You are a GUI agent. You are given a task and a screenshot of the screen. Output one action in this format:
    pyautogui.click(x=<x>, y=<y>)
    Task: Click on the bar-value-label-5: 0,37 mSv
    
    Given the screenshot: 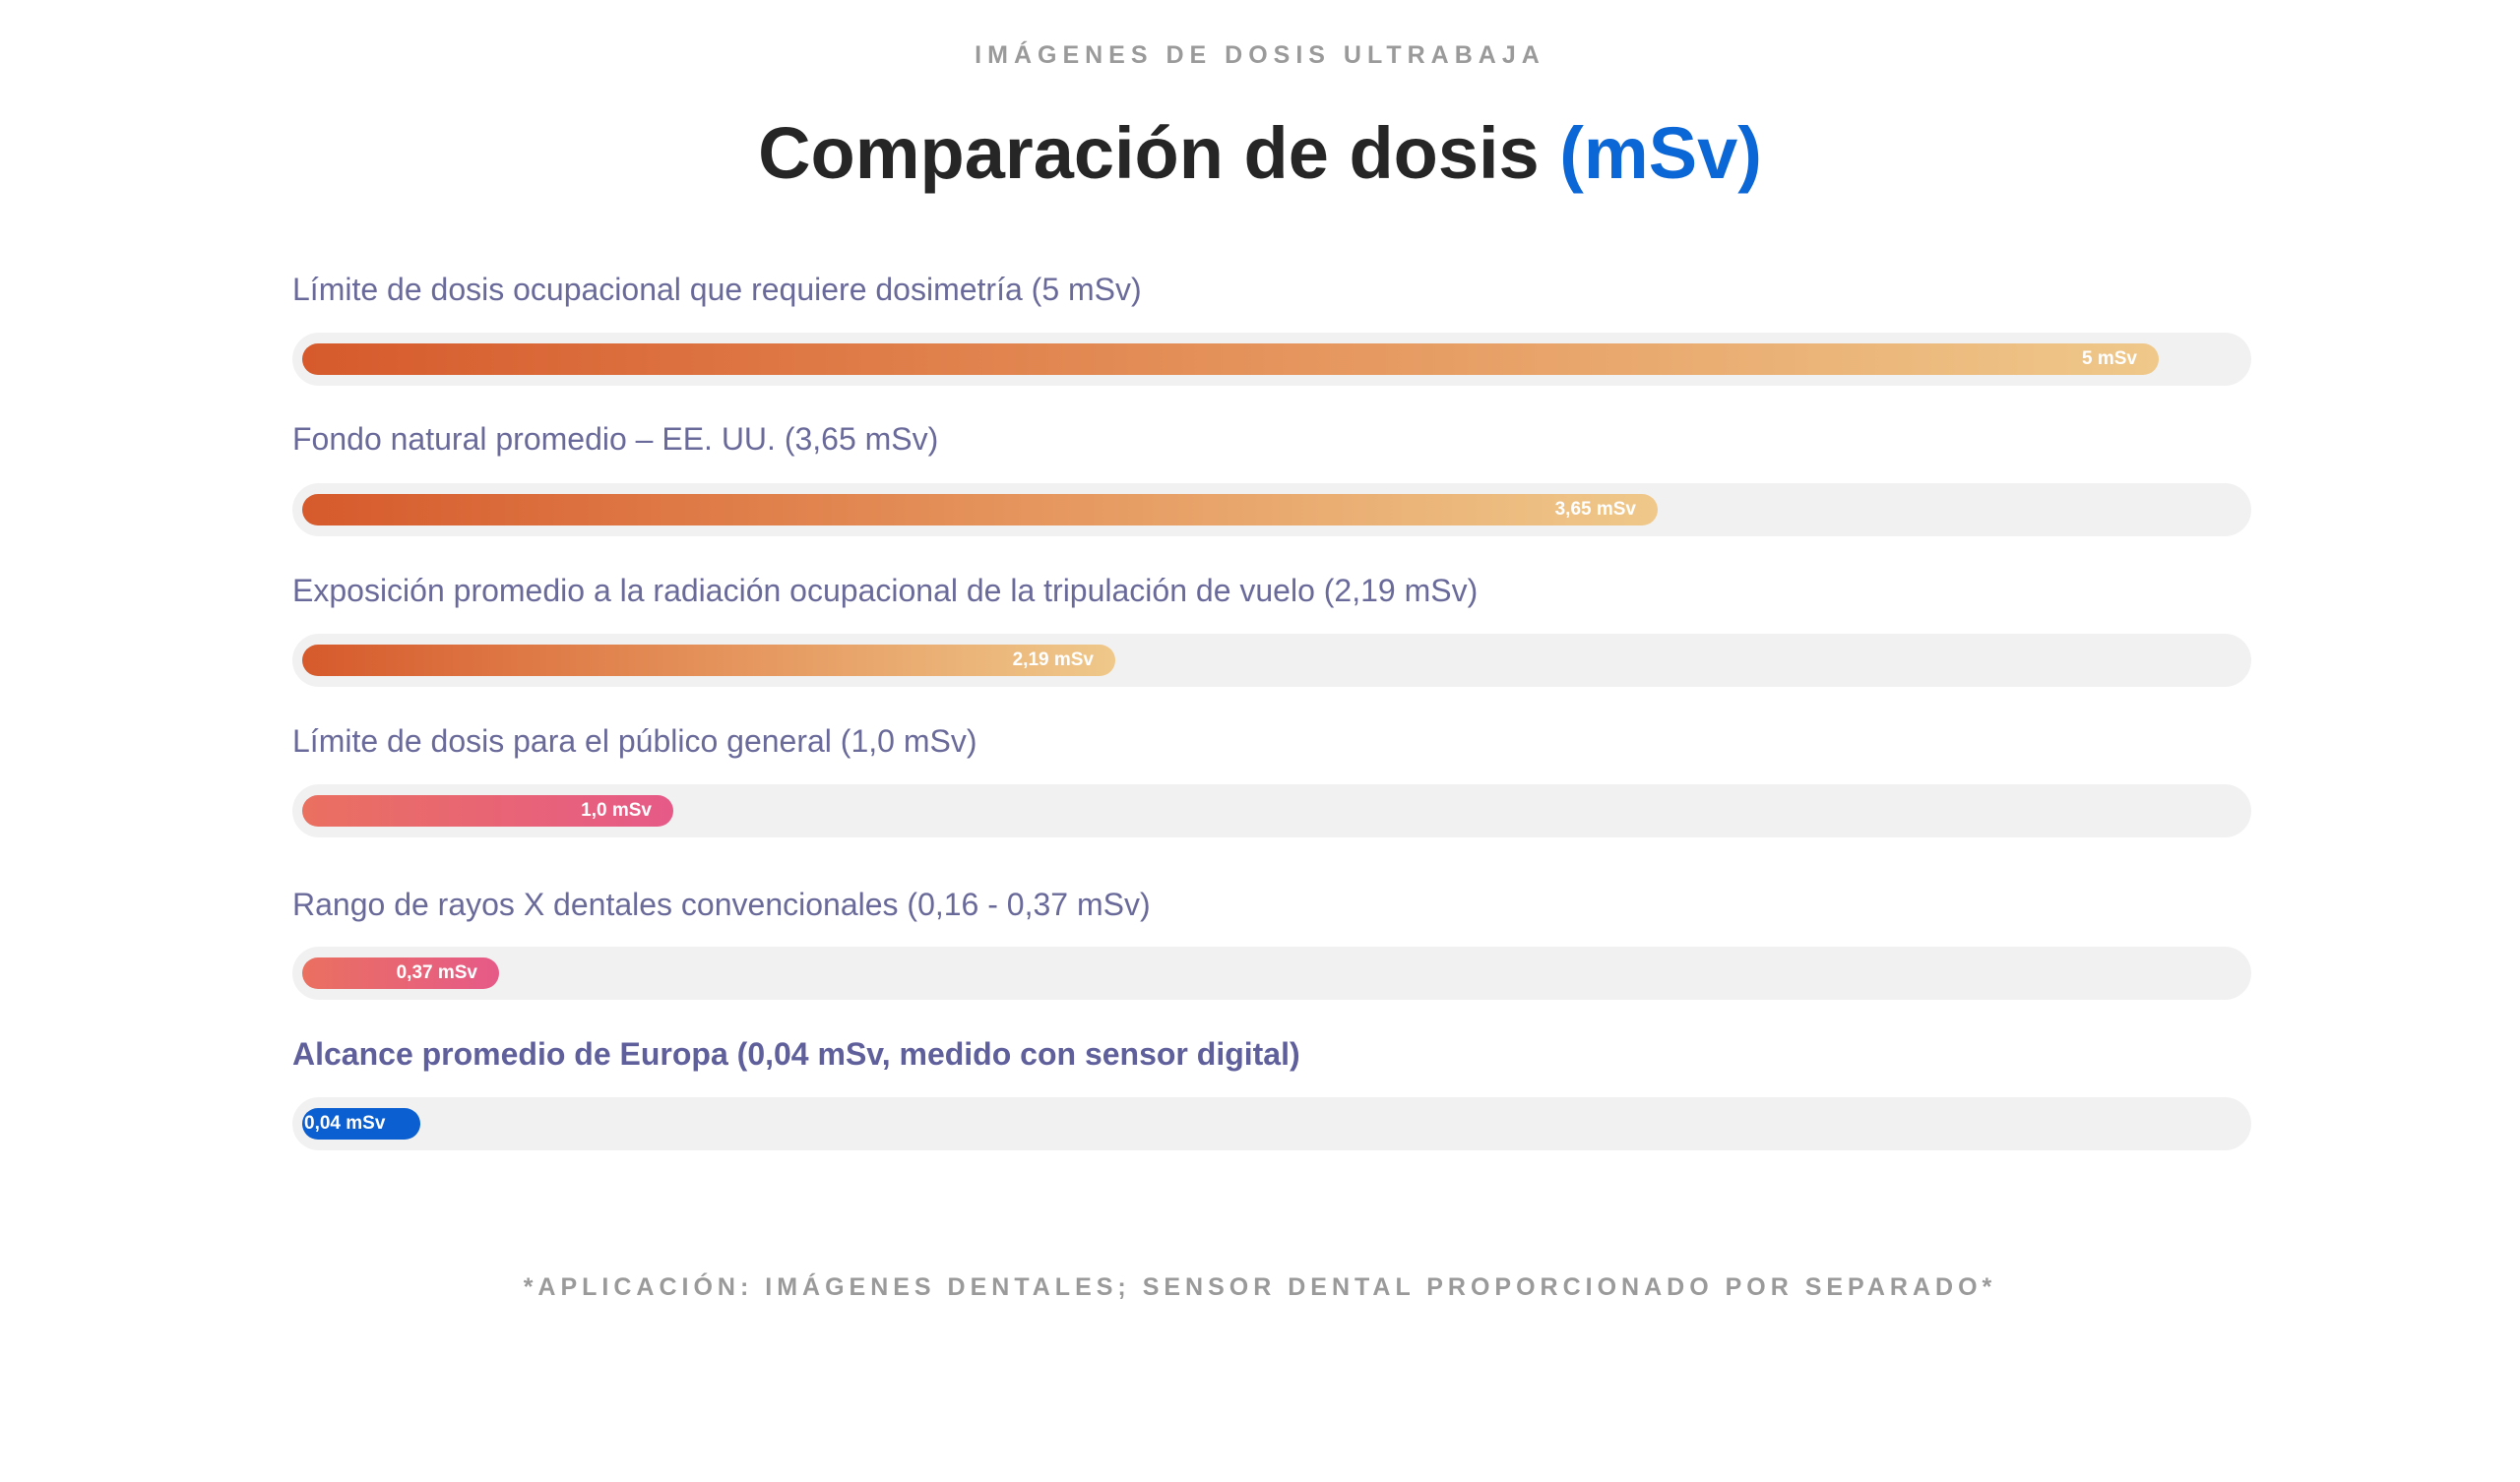 What is the action you would take?
    pyautogui.click(x=436, y=972)
    